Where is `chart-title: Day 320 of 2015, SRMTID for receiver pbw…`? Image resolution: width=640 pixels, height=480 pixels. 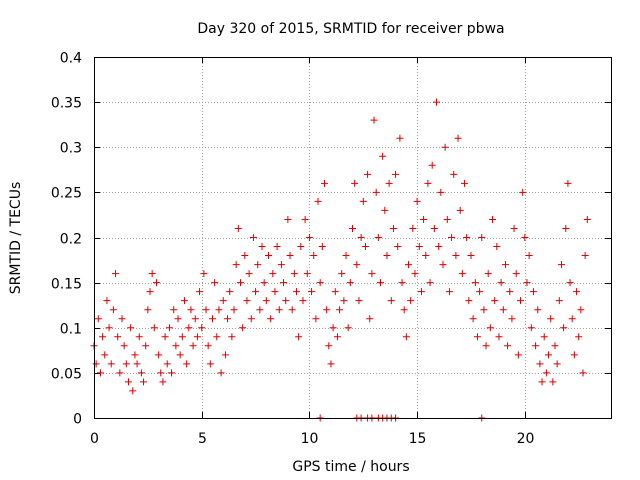
chart-title: Day 320 of 2015, SRMTID for receiver pbw… is located at coordinates (350, 29).